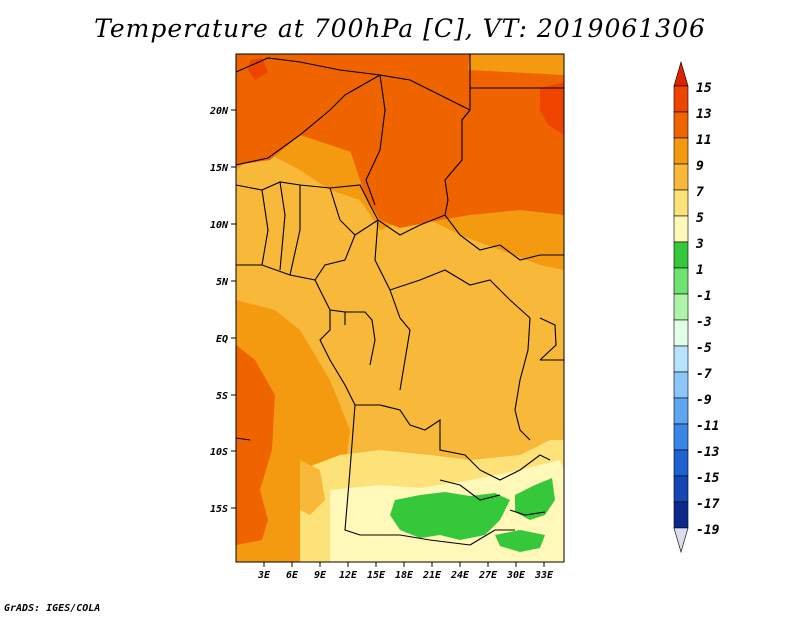  I want to click on colorbar-label: 9, so click(700, 166).